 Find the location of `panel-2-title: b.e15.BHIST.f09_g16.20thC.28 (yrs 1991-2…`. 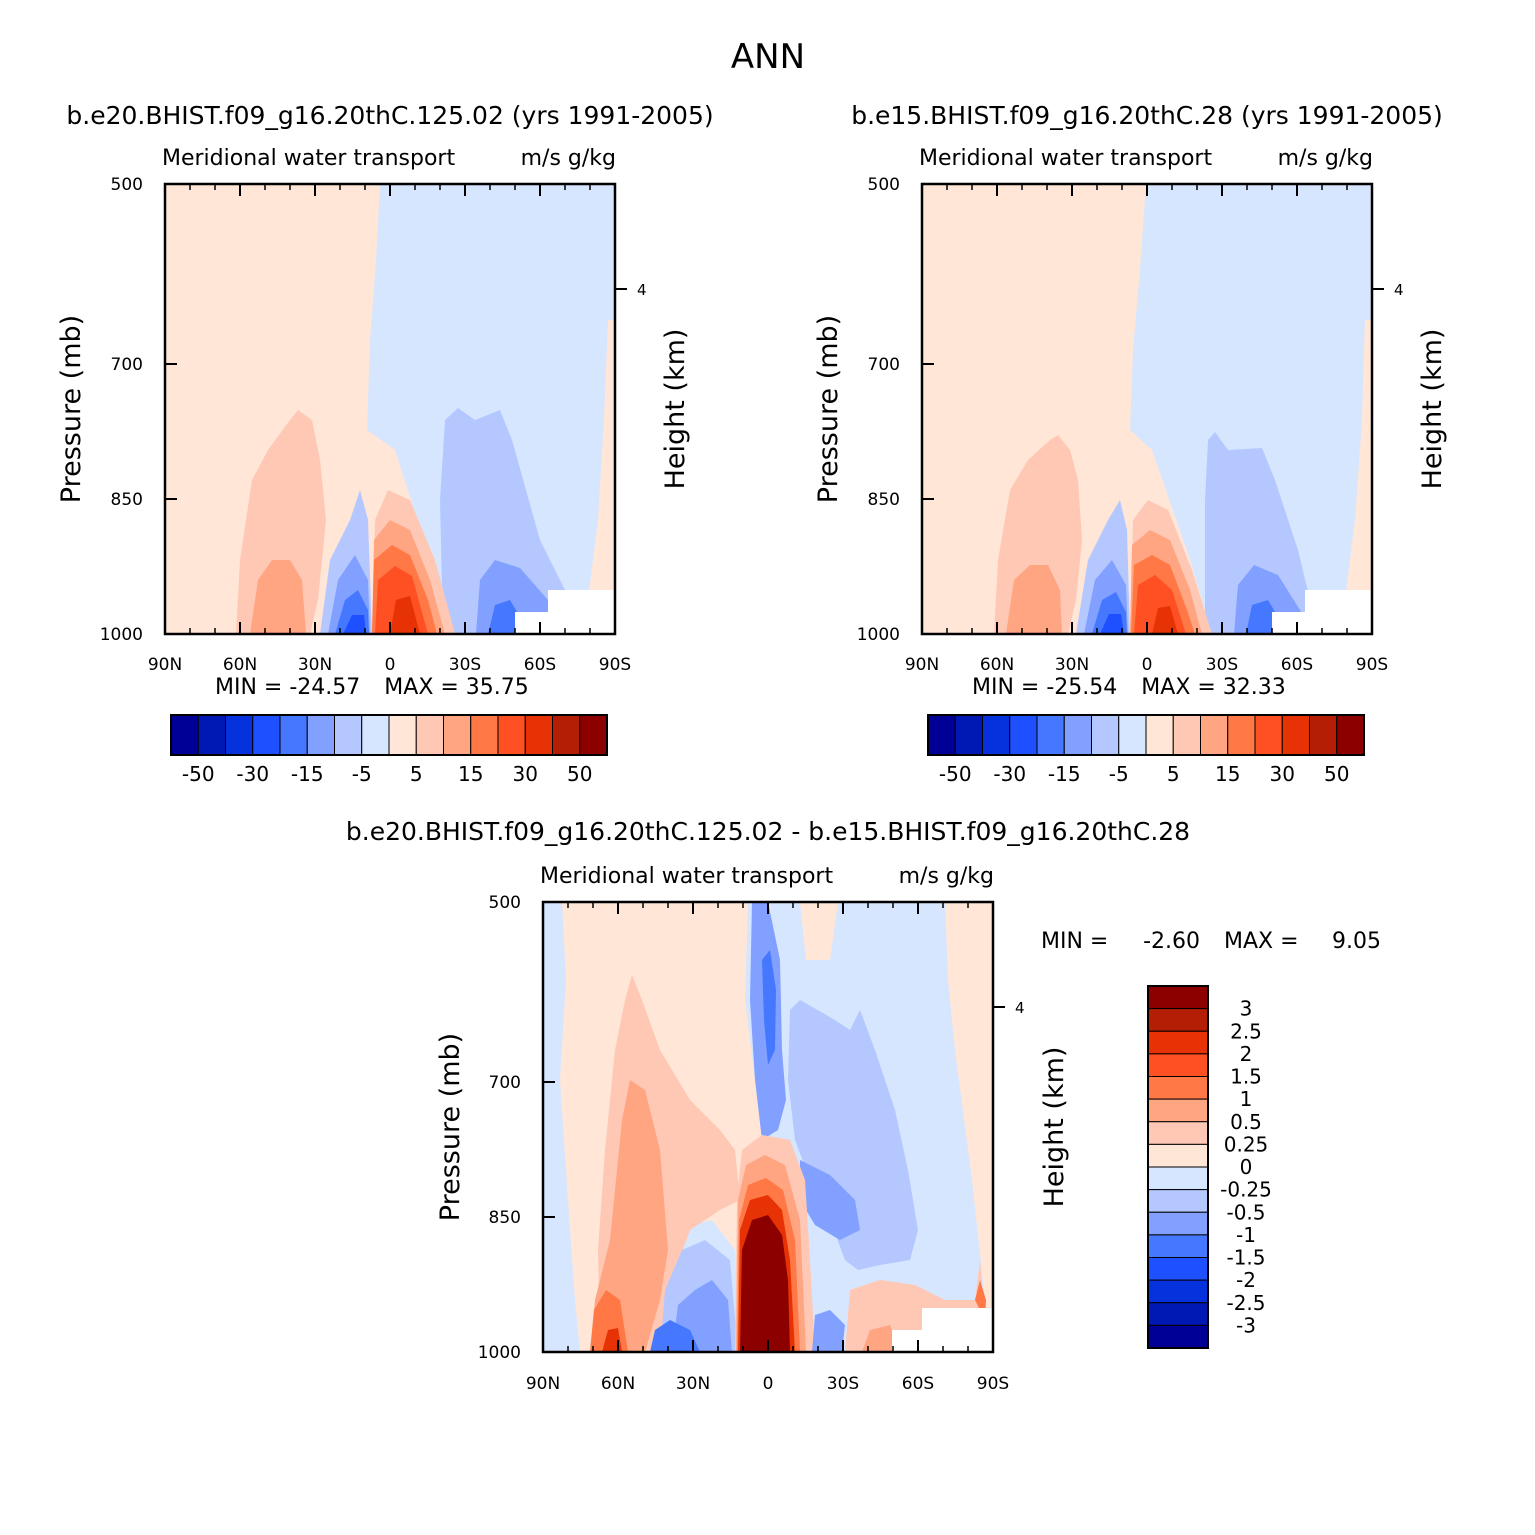

panel-2-title: b.e15.BHIST.f09_g16.20thC.28 (yrs 1991-2… is located at coordinates (1147, 115).